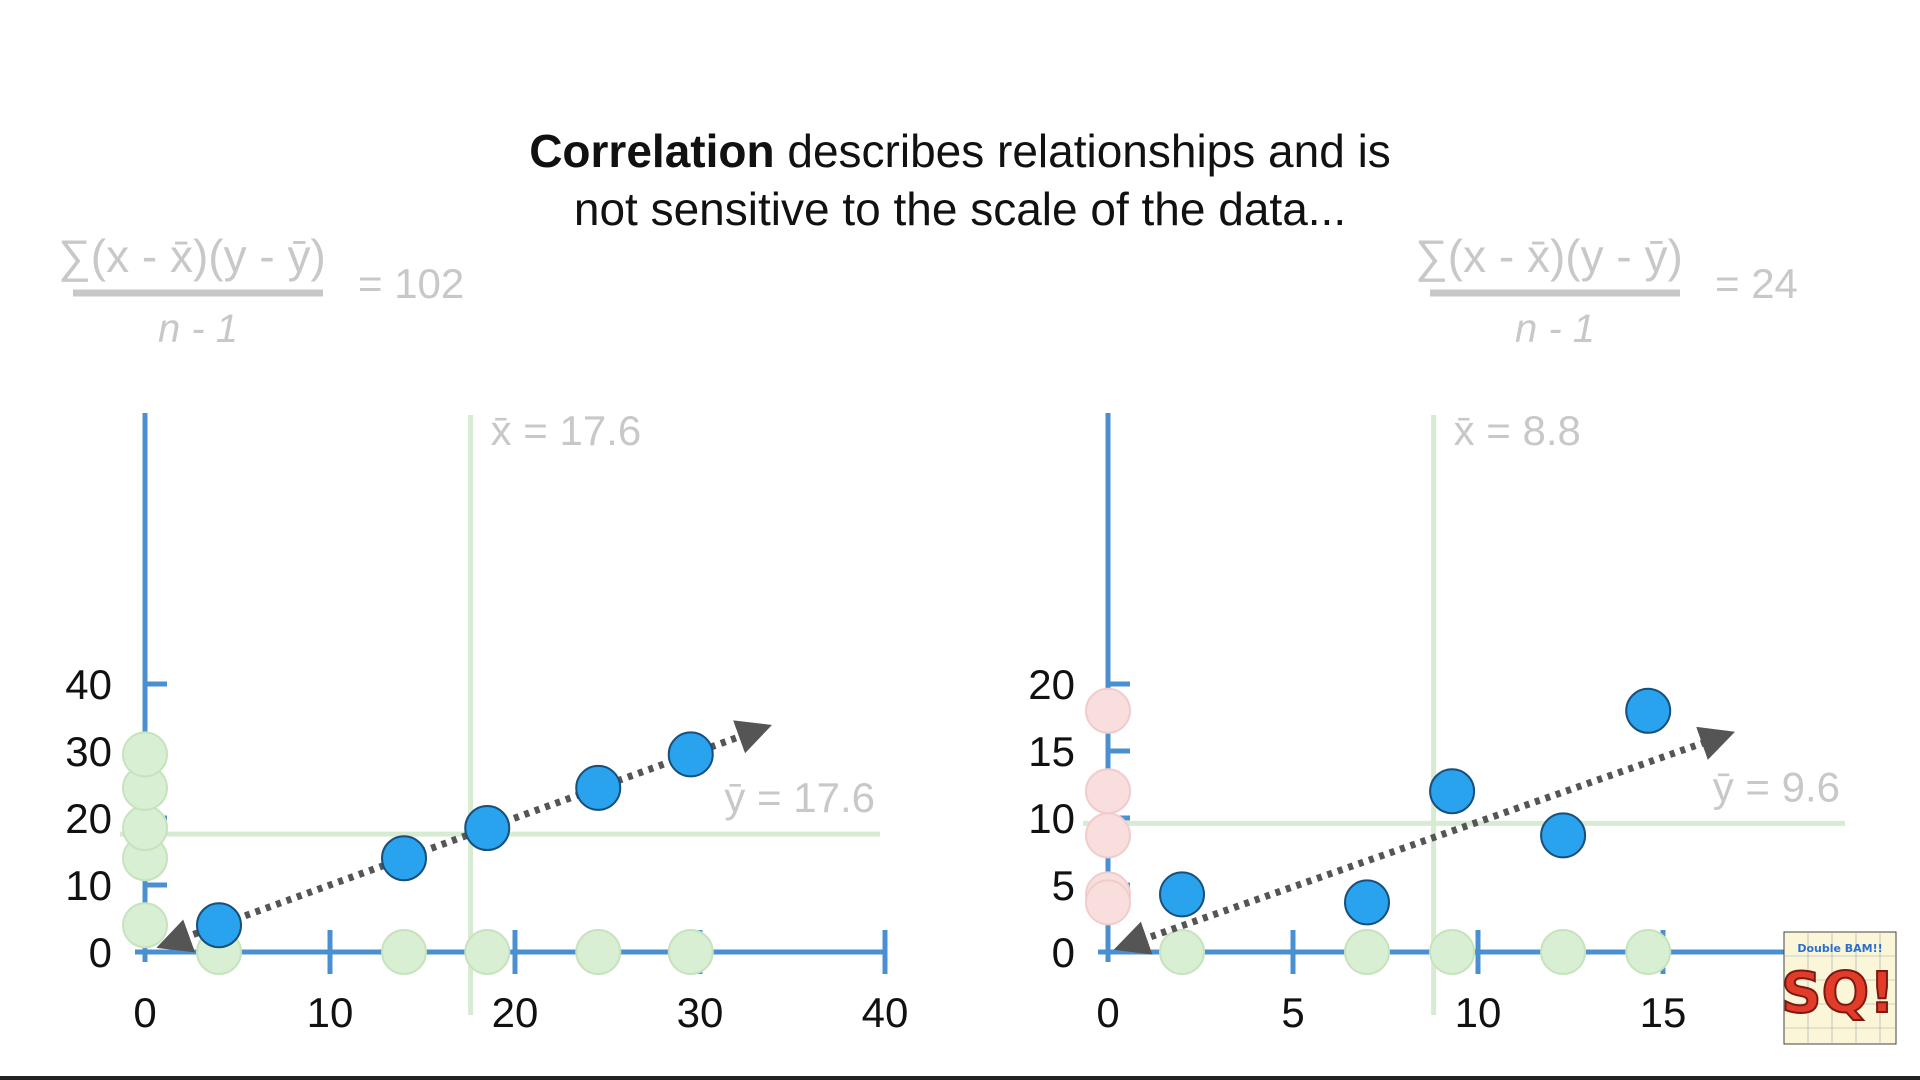  Describe the element at coordinates (566, 430) in the screenshot. I see `x-mean-label: x̄ = 17.6` at that location.